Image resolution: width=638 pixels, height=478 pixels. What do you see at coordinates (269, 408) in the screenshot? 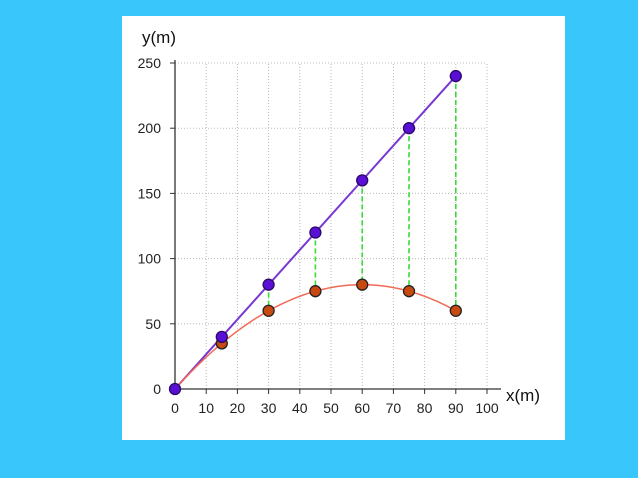
I see `x-tick-label-30: 30` at bounding box center [269, 408].